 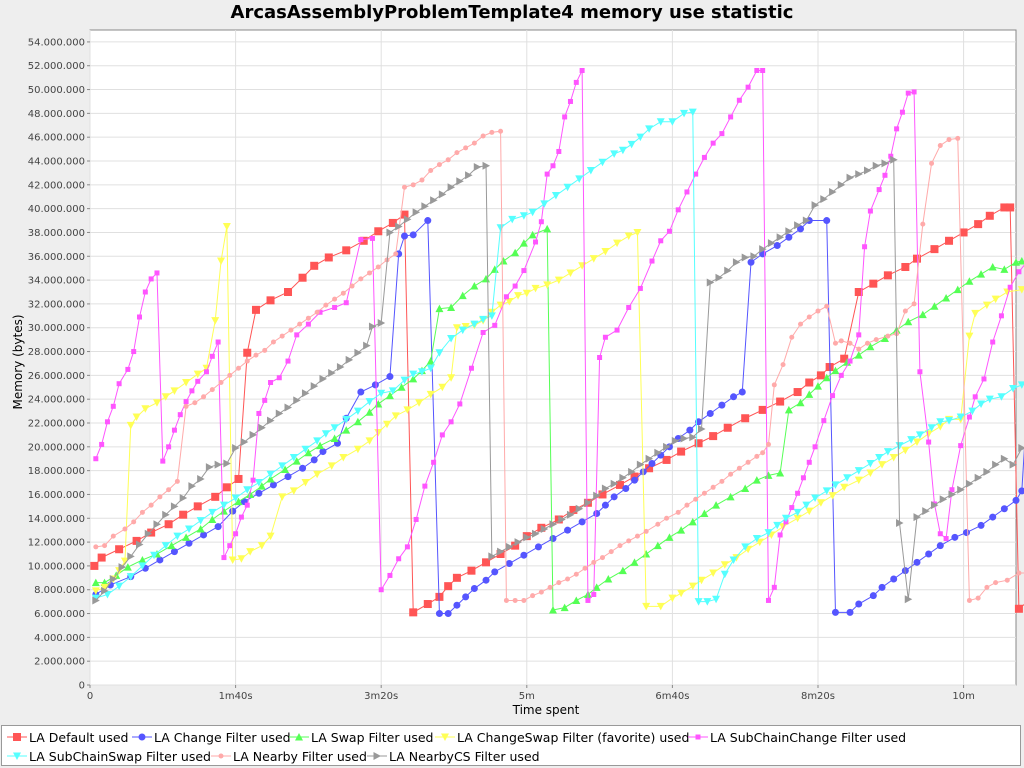 I want to click on legend-label: LA SubChainChange Filter used, so click(x=808, y=737).